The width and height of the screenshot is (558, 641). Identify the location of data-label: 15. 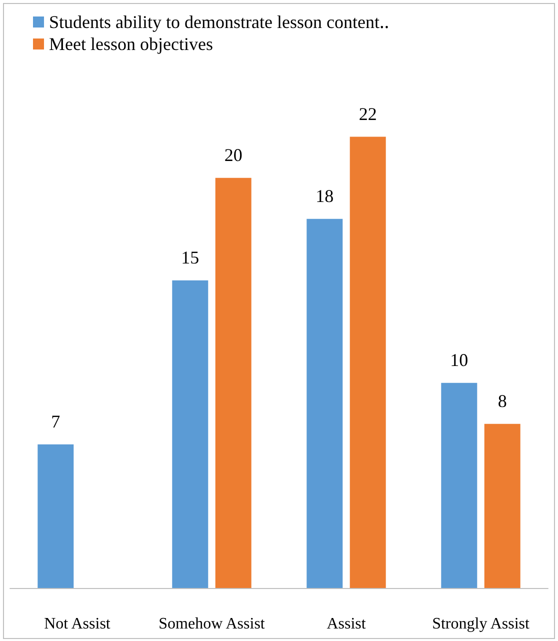
(190, 257).